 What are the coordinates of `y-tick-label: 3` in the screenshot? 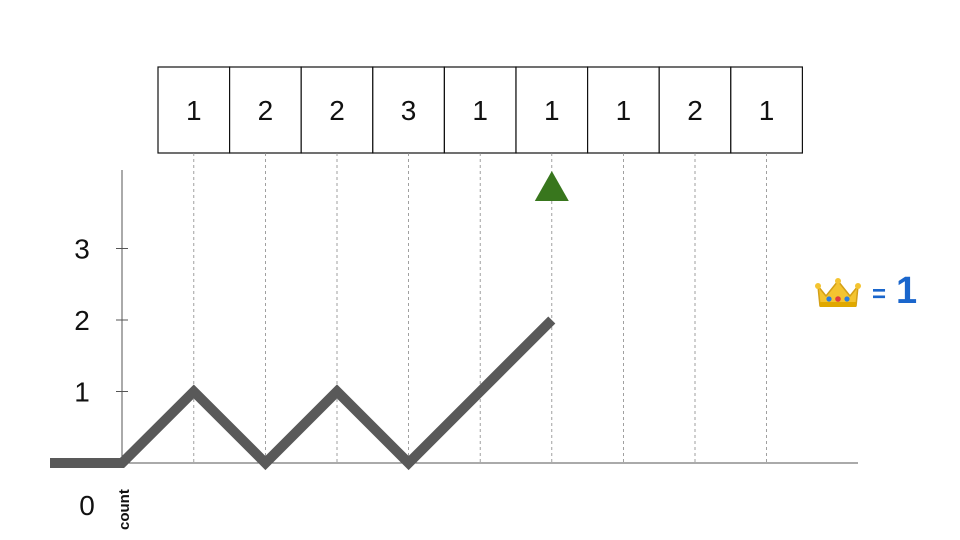 It's located at (82, 249).